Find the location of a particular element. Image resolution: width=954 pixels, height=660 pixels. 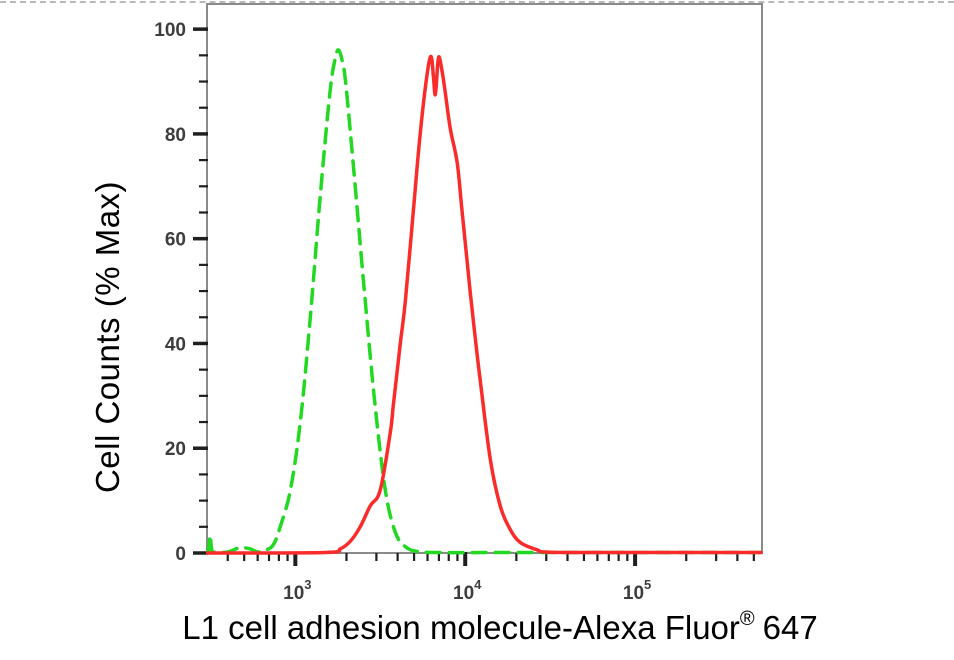

x-tick-label: 10⁴ is located at coordinates (467, 590).